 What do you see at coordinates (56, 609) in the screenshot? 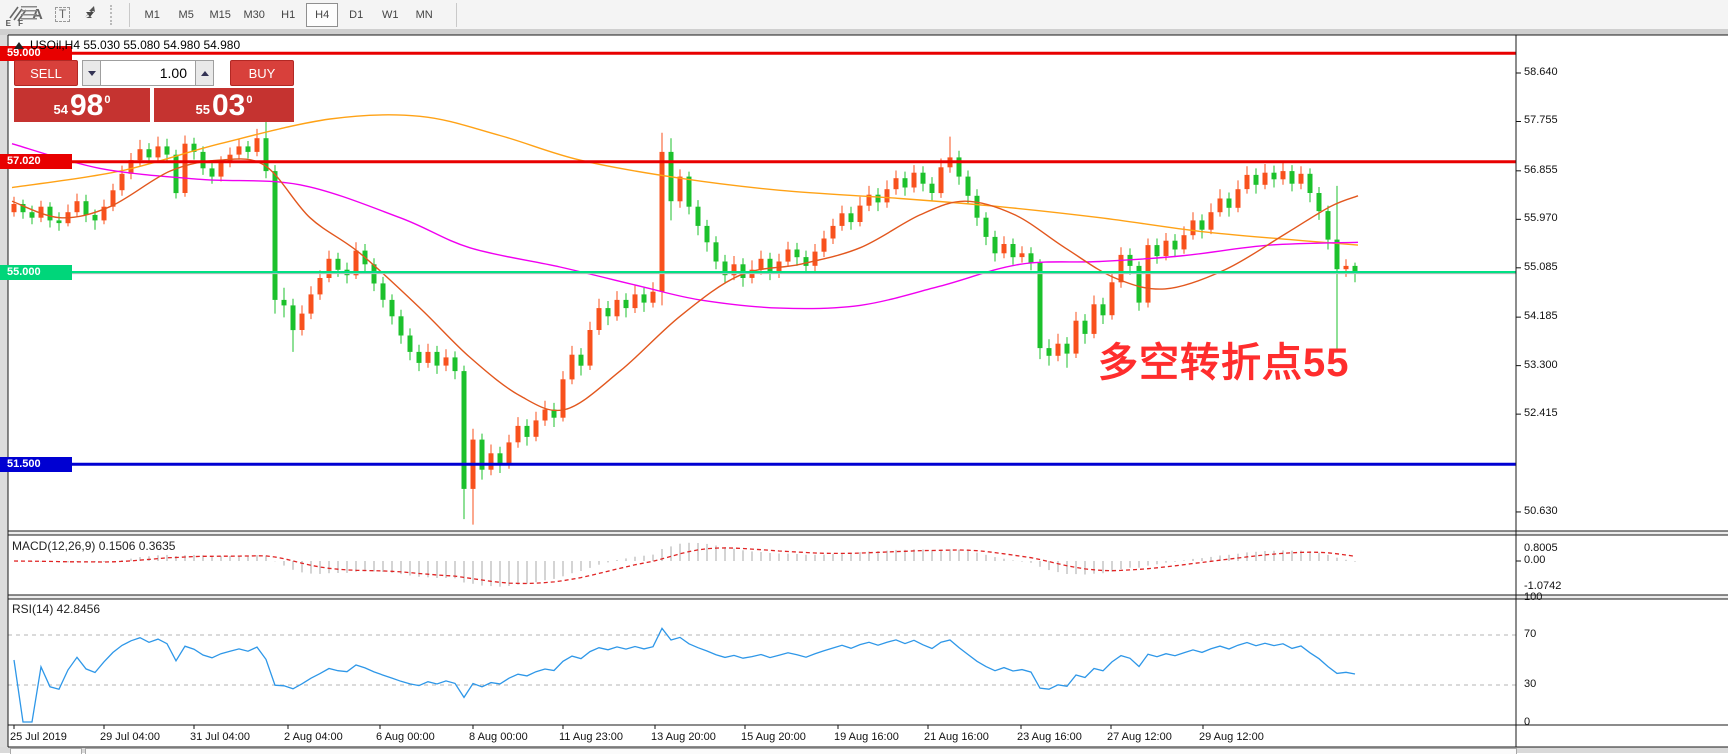
I see `rsi-label: RSI(14) 42.8456` at bounding box center [56, 609].